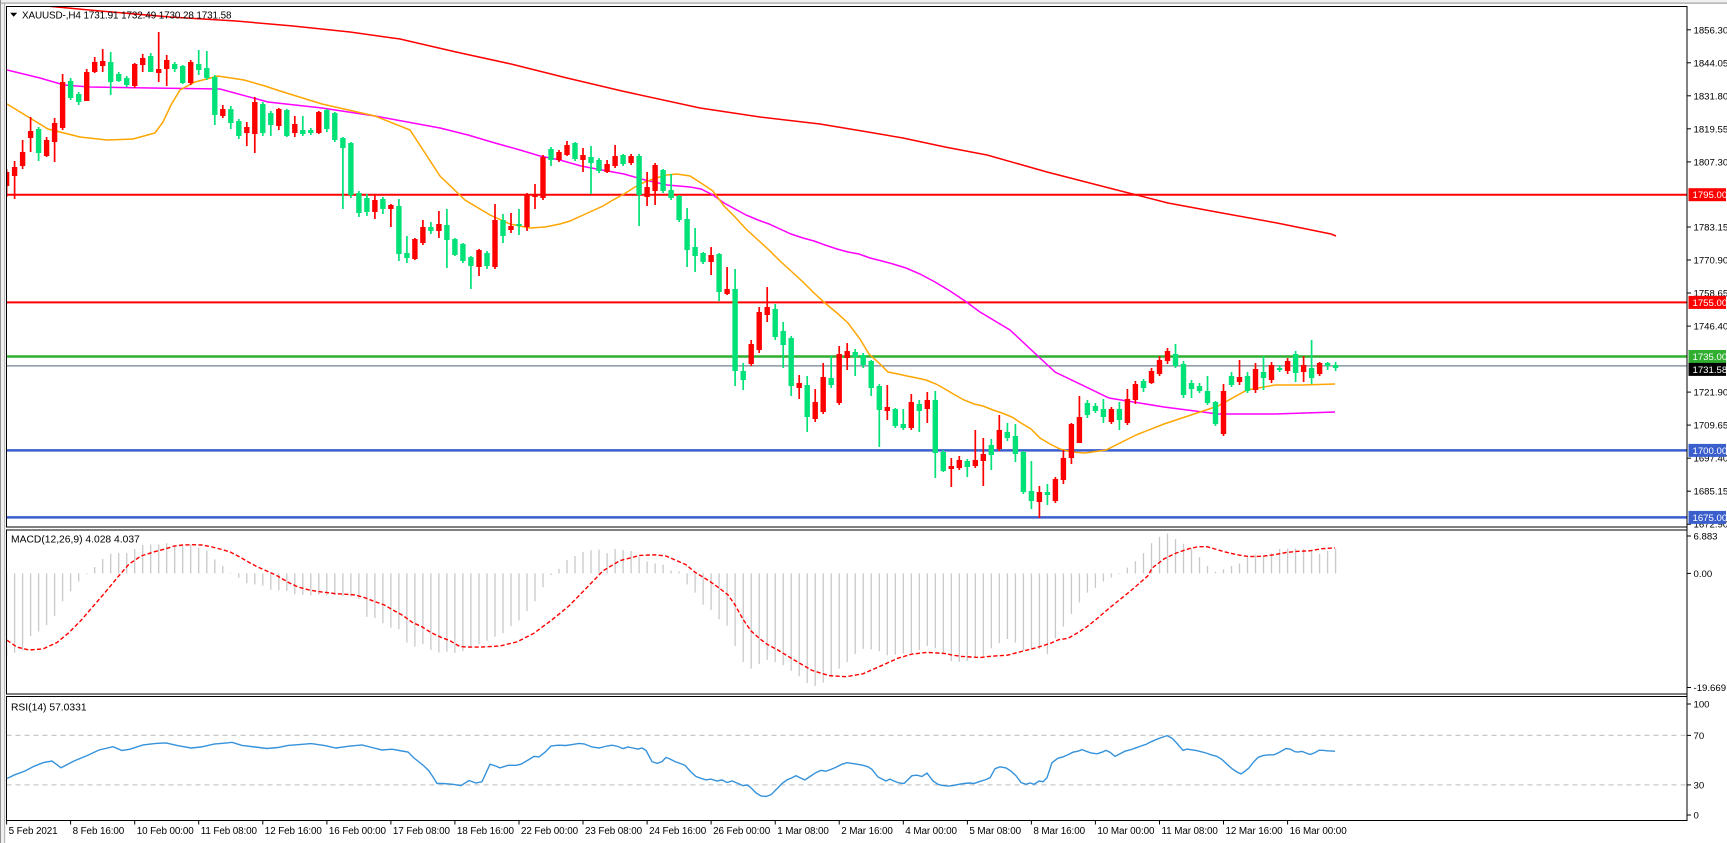  I want to click on svg-text: 1831.80, so click(1710, 96).